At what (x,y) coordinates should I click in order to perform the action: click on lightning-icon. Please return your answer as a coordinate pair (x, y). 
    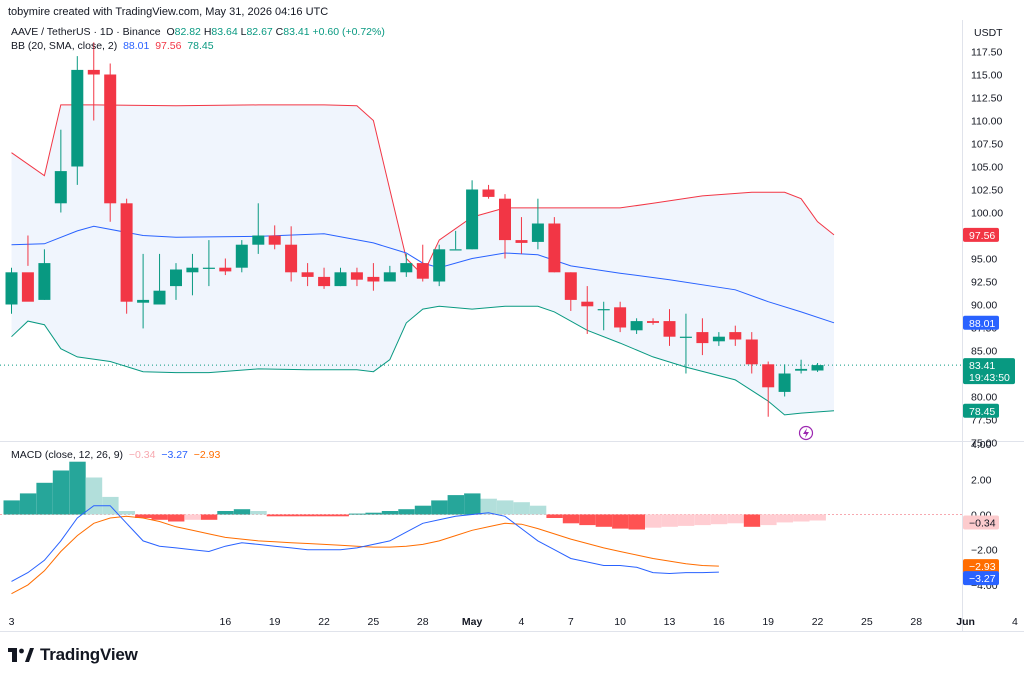
    Looking at the image, I should click on (806, 433).